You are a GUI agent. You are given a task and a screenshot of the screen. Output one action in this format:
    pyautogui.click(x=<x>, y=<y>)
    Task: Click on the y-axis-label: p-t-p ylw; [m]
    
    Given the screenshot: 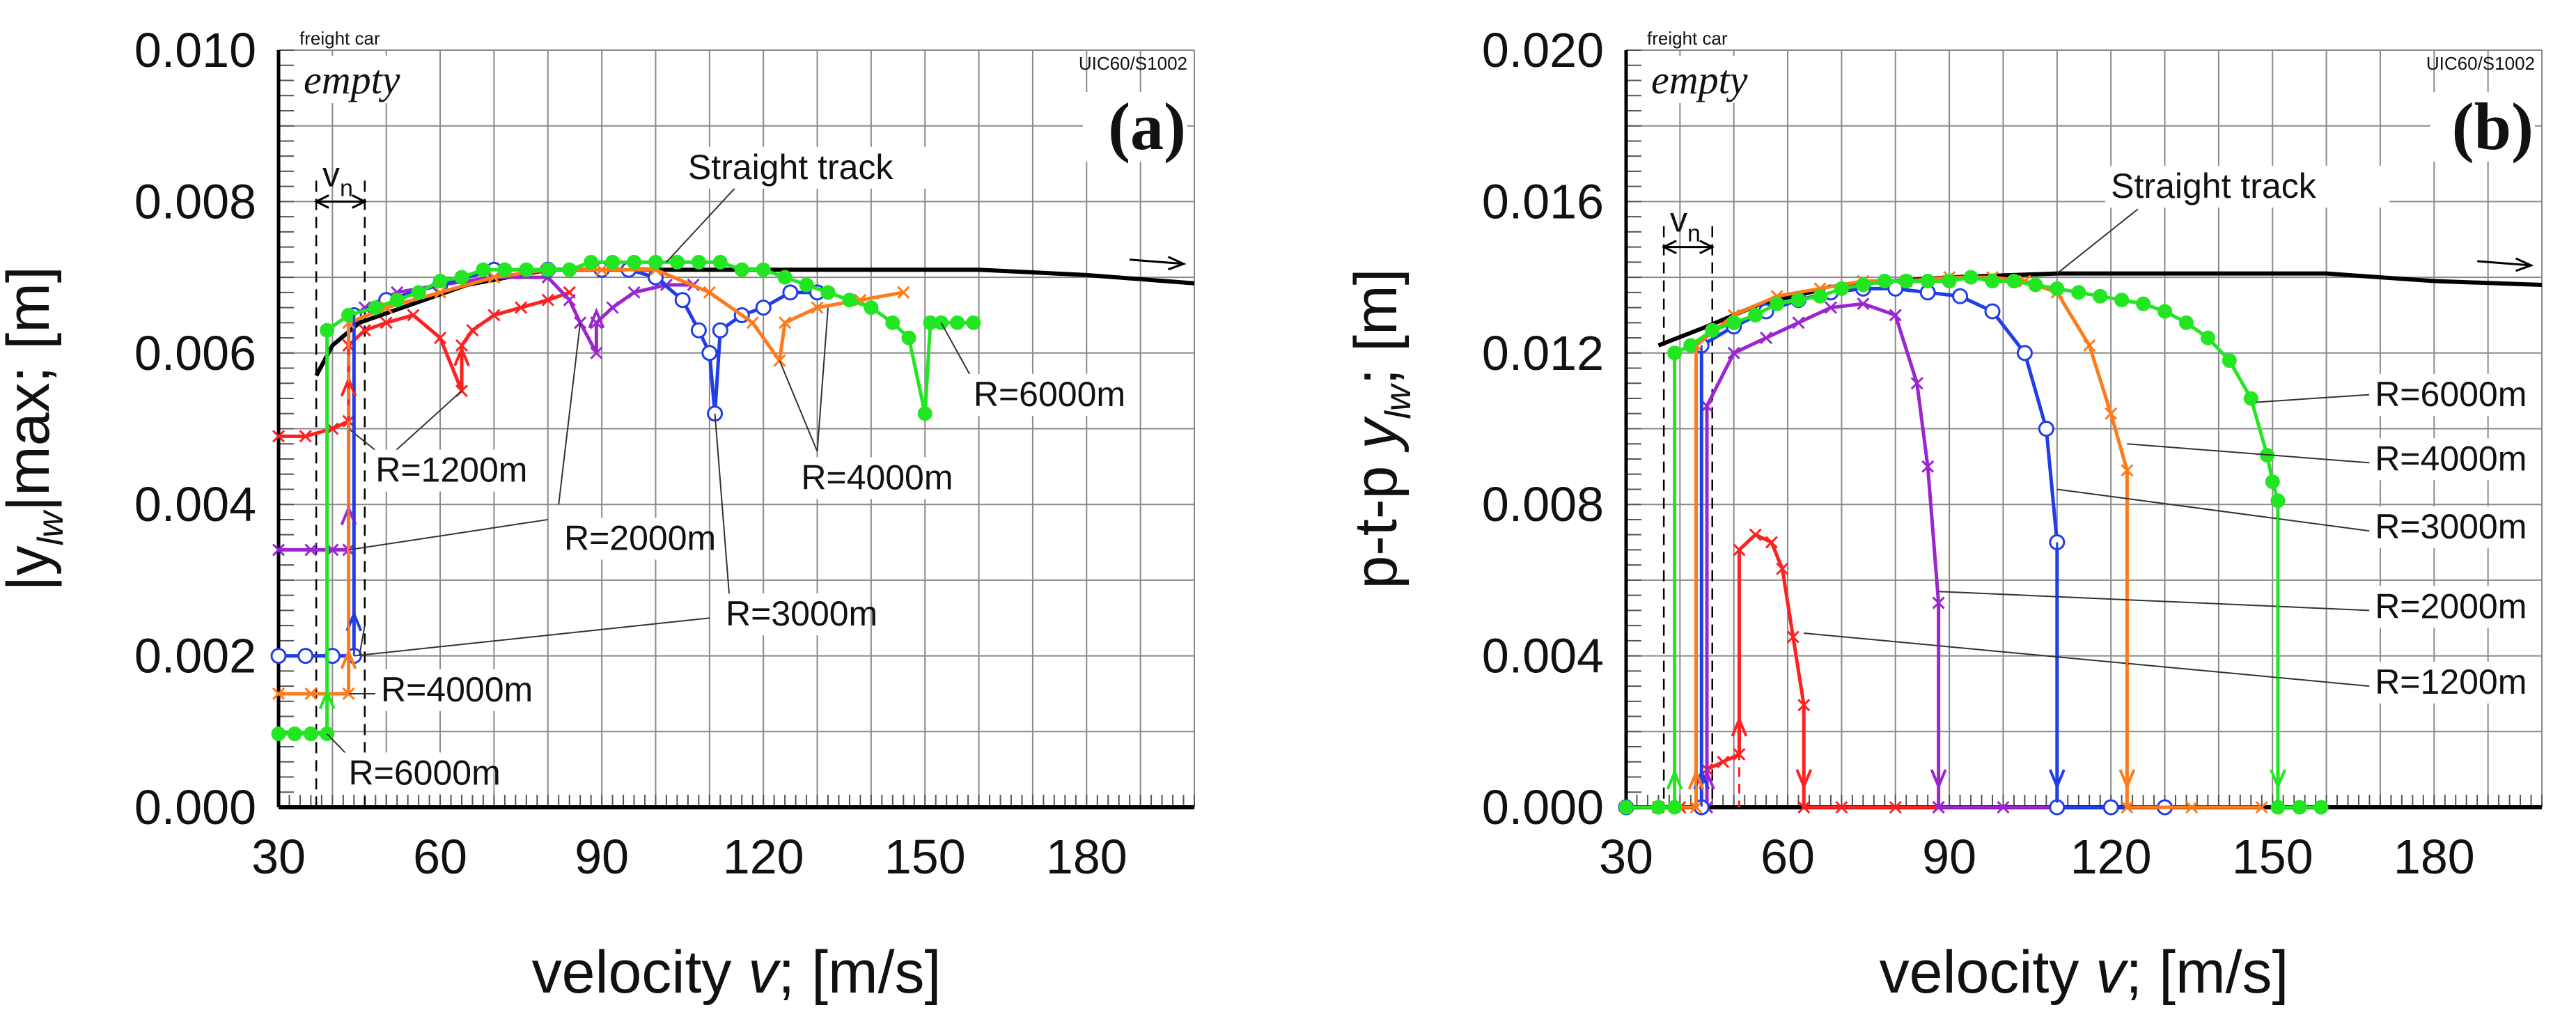 What is the action you would take?
    pyautogui.click(x=1381, y=428)
    